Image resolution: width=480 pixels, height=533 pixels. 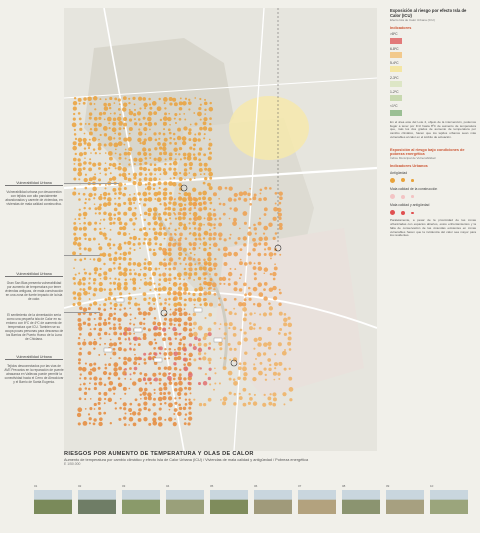 I want to click on mala-calidad-dots, so click(x=433, y=197).